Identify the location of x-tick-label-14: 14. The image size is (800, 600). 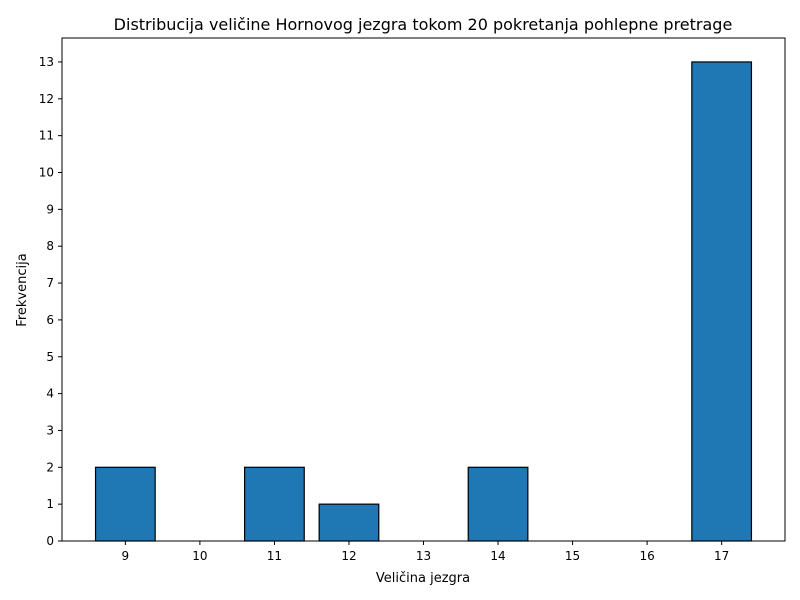
(497, 556).